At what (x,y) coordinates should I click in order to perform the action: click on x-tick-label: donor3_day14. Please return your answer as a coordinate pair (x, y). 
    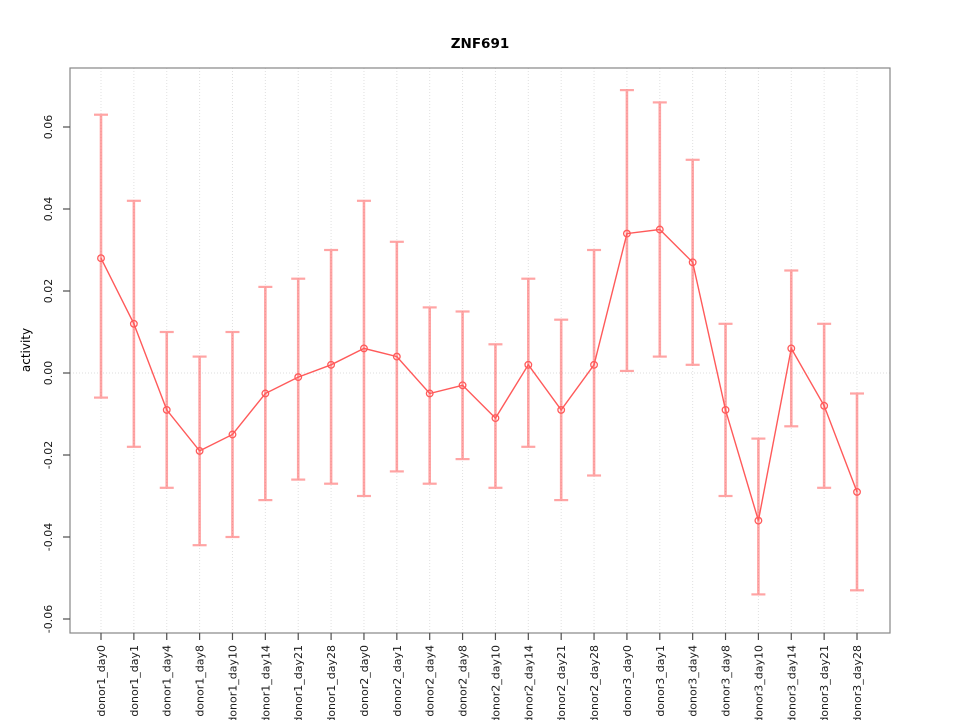
    Looking at the image, I should click on (791, 682).